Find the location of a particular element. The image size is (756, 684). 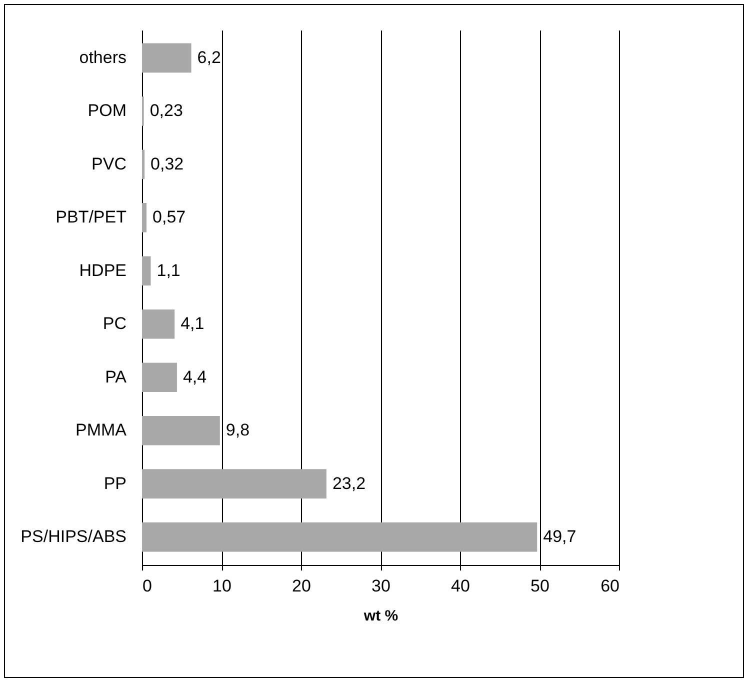

data-label: 23,2 is located at coordinates (349, 483).